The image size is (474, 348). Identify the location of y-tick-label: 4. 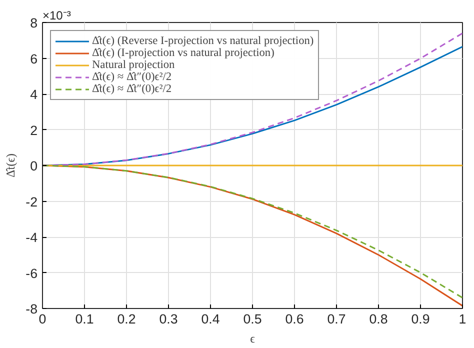
(34, 94).